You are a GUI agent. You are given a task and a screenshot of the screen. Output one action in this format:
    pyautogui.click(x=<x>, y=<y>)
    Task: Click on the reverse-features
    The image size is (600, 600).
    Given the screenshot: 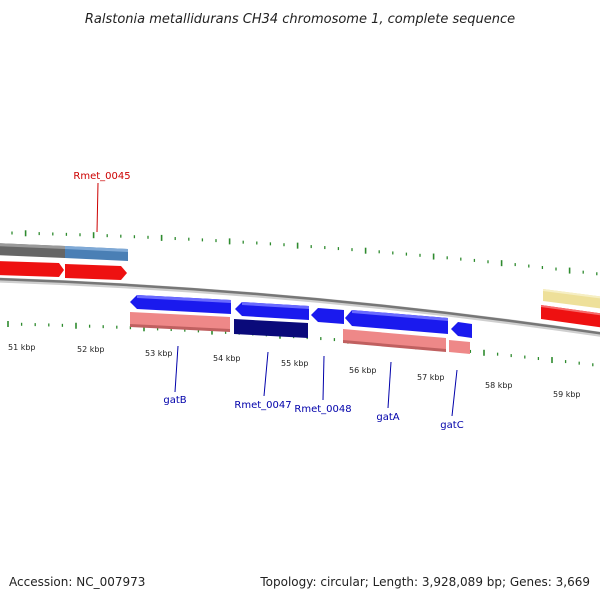 What is the action you would take?
    pyautogui.click(x=301, y=324)
    